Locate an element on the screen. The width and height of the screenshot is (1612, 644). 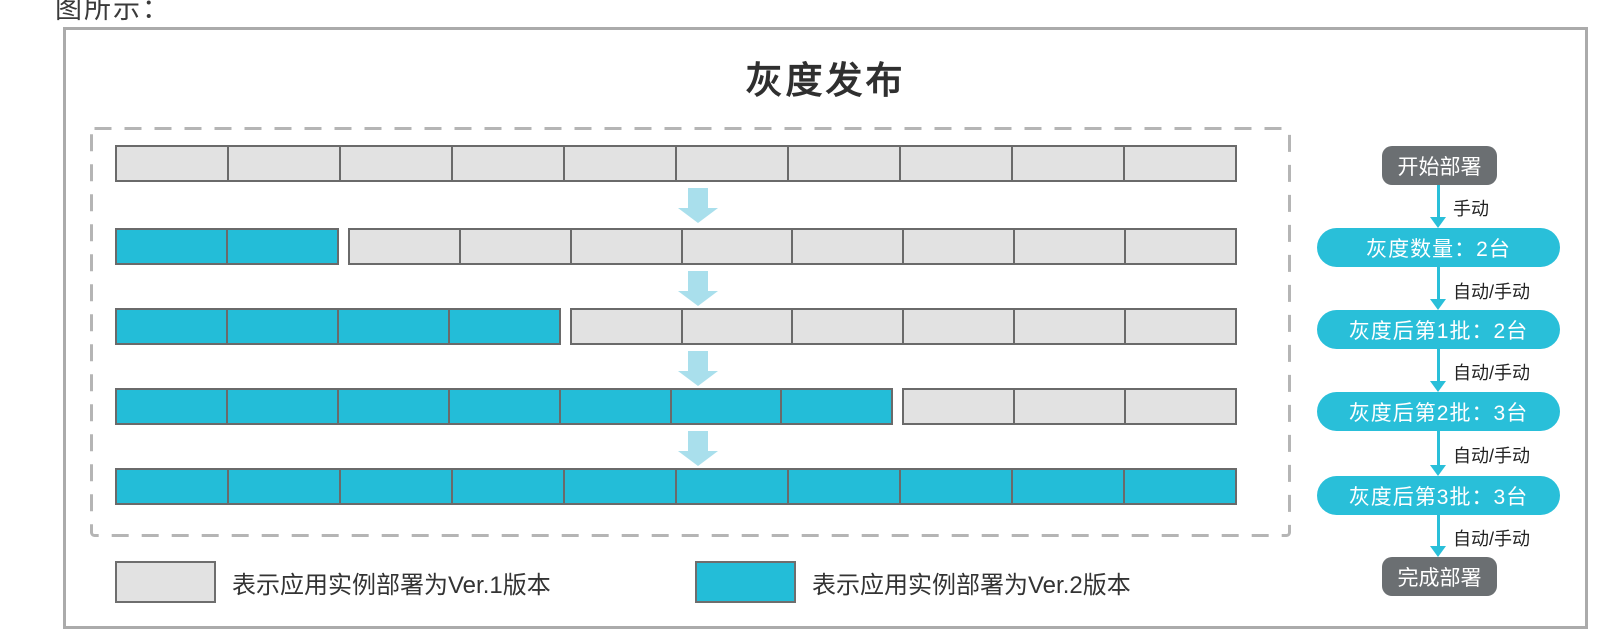
legend-label: 表示应用实例部署为Ver.2版本 is located at coordinates (971, 585).